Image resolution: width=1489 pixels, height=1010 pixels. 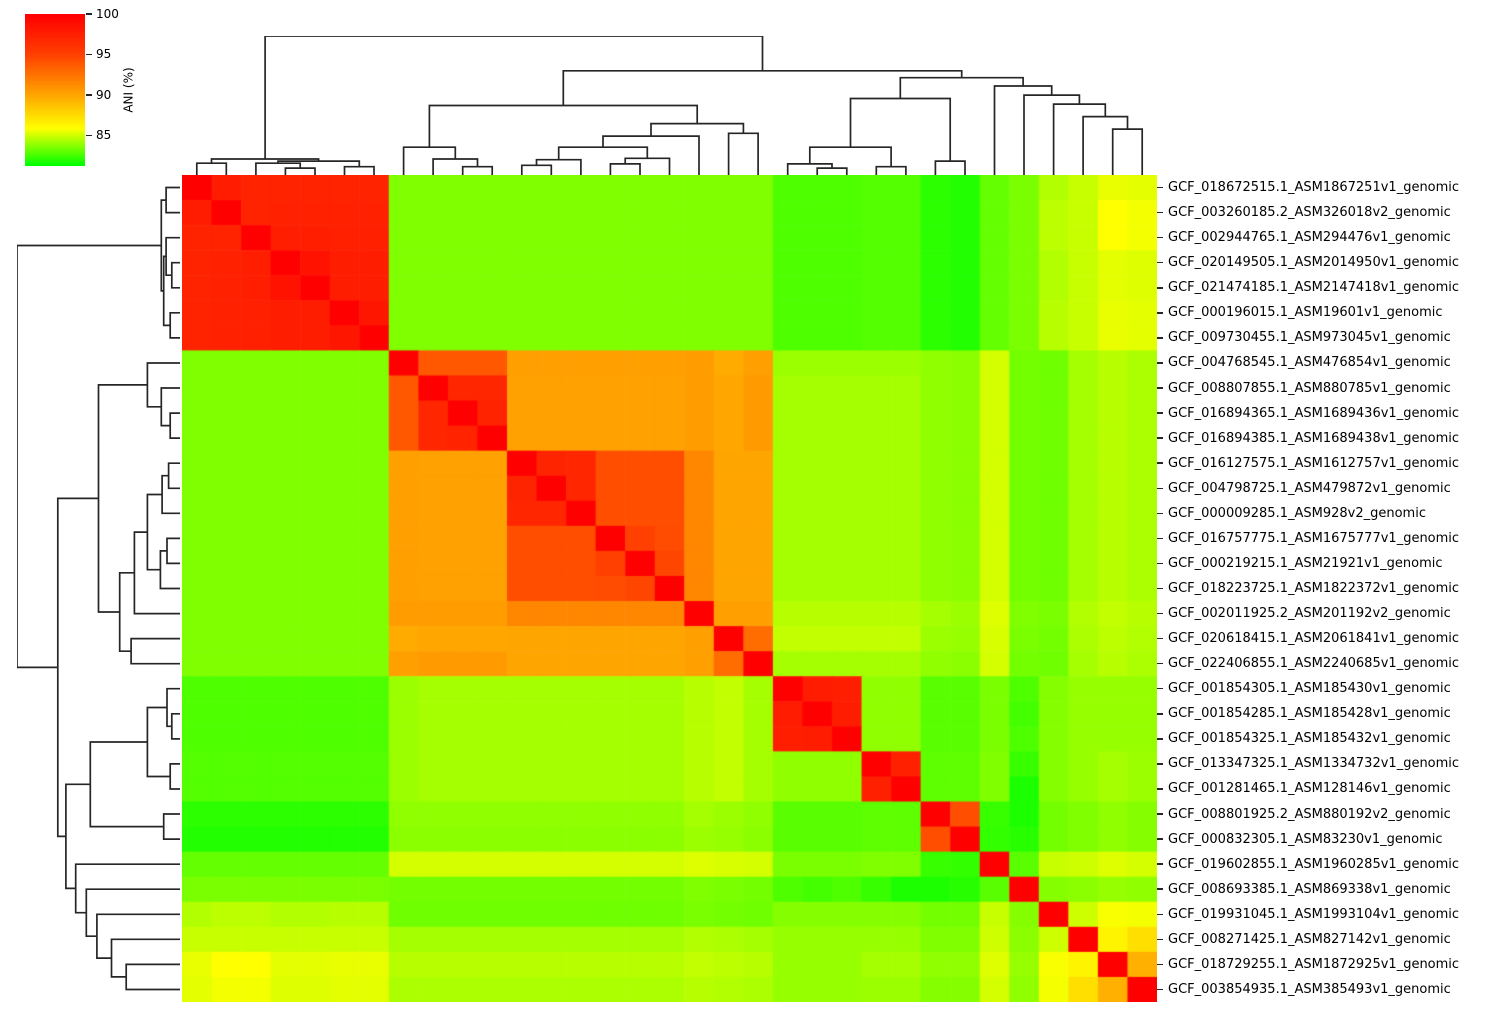 I want to click on row-label-text: GCF_000009285.1_ASM928v2_genomic, so click(x=1297, y=513).